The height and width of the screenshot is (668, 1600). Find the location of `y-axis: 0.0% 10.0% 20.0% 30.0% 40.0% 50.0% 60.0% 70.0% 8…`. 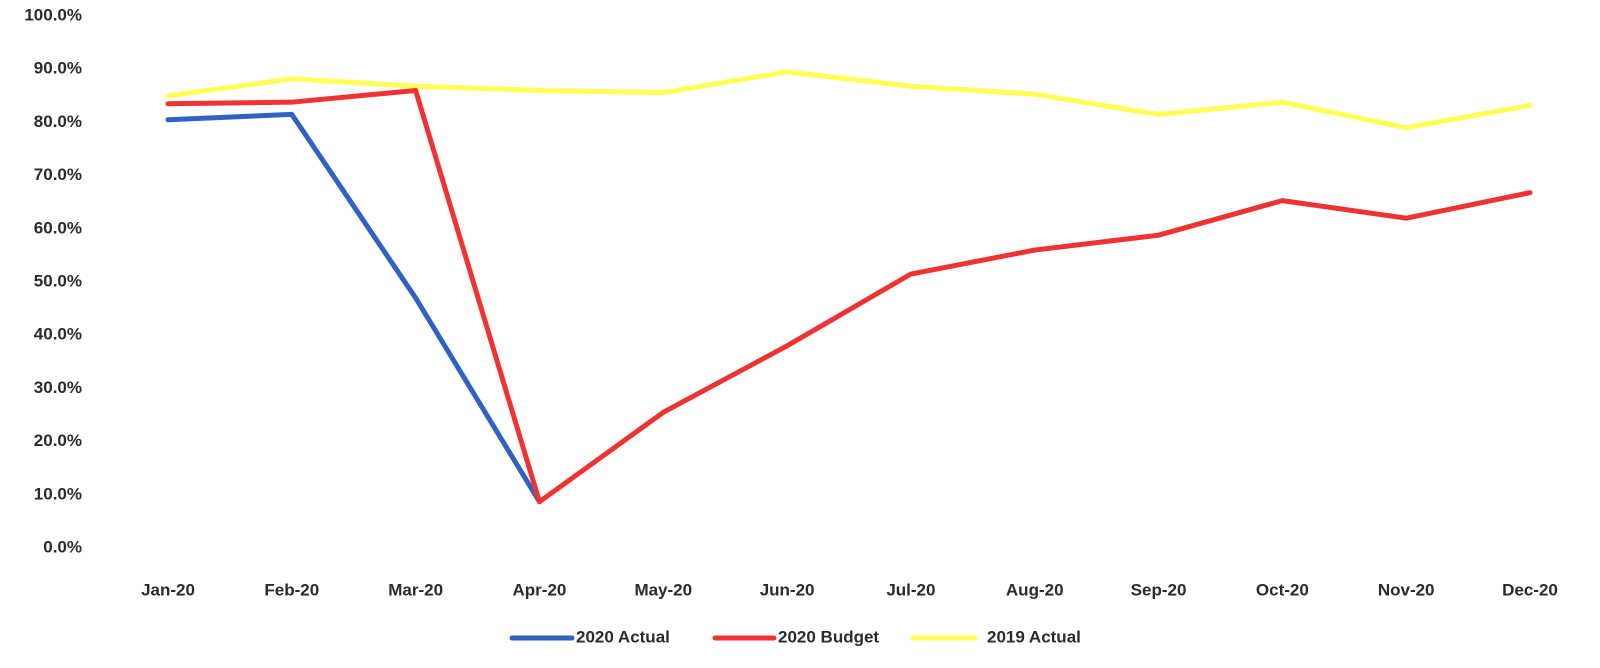

y-axis: 0.0% 10.0% 20.0% 30.0% 40.0% 50.0% 60.0% 70.0% 8… is located at coordinates (53, 280).